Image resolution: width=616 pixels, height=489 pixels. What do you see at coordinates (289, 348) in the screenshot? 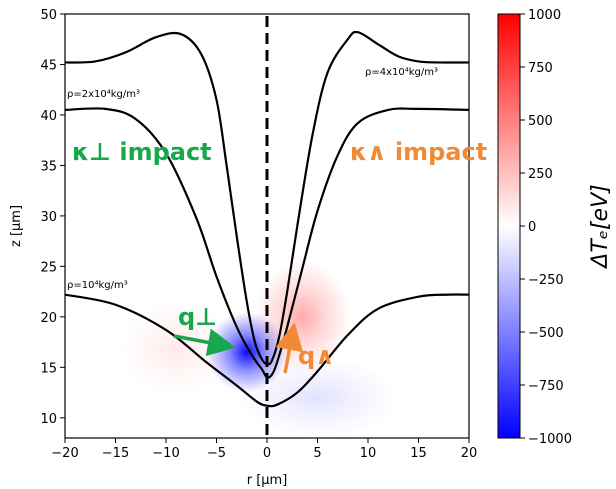
I see `q-wedge-arrow` at bounding box center [289, 348].